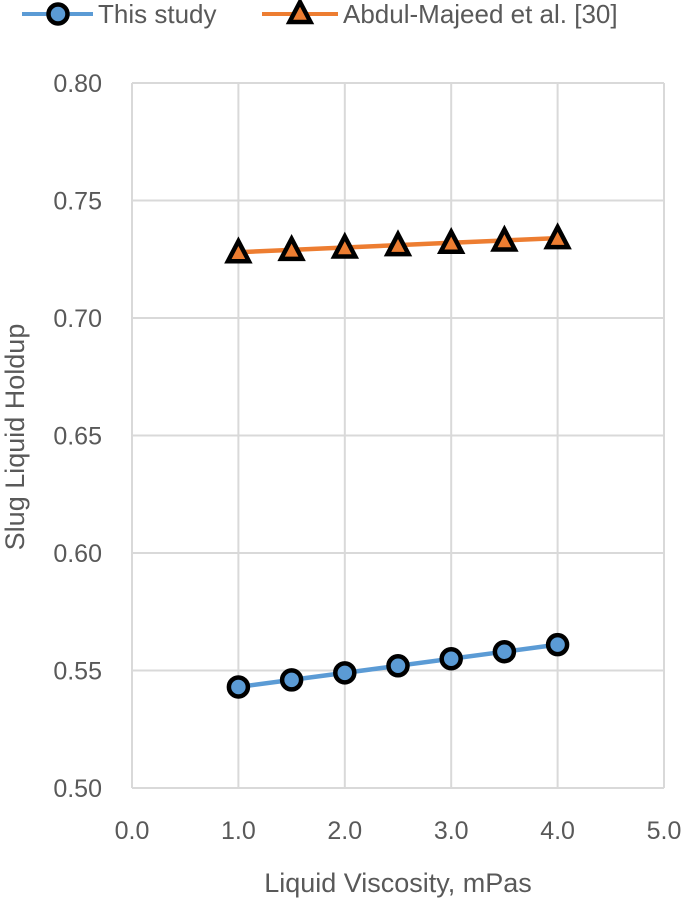 This screenshot has height=901, width=685. I want to click on y-axis-tick-labels: 0.50 0.55 0.60 0.65 0.70 0.75 0.80, so click(77, 436).